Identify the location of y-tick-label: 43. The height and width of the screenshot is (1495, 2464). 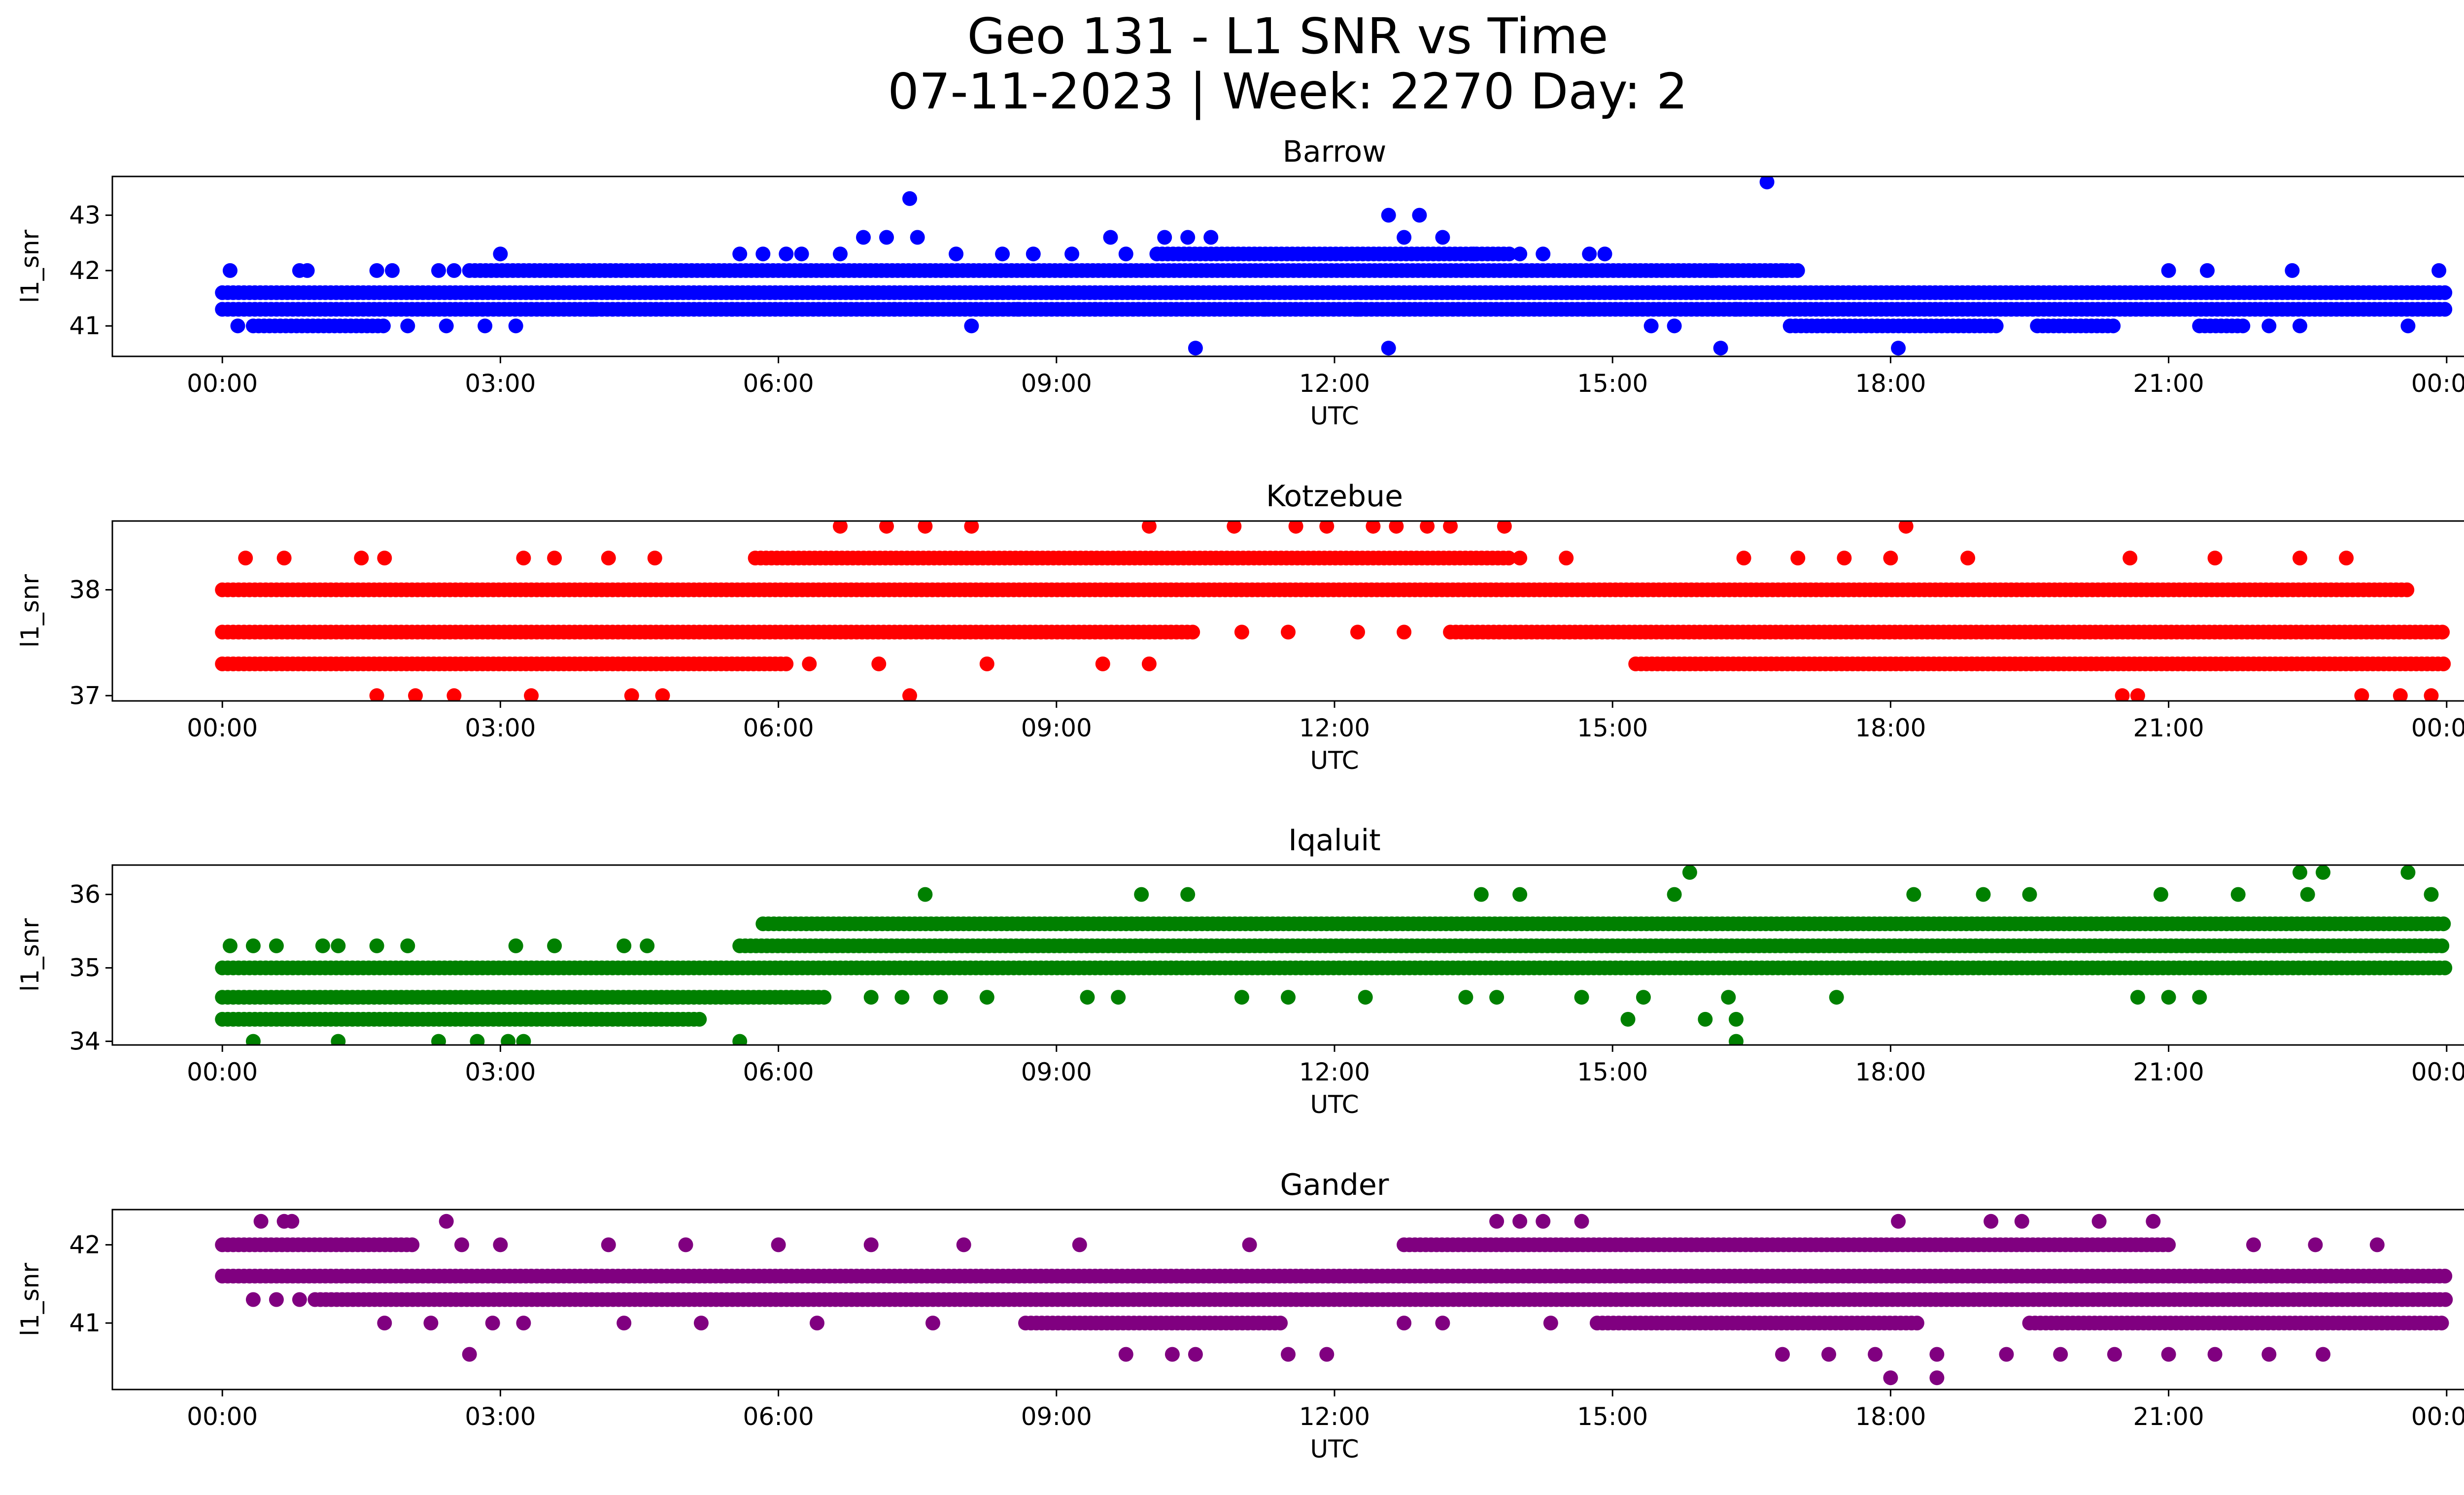
(85, 215).